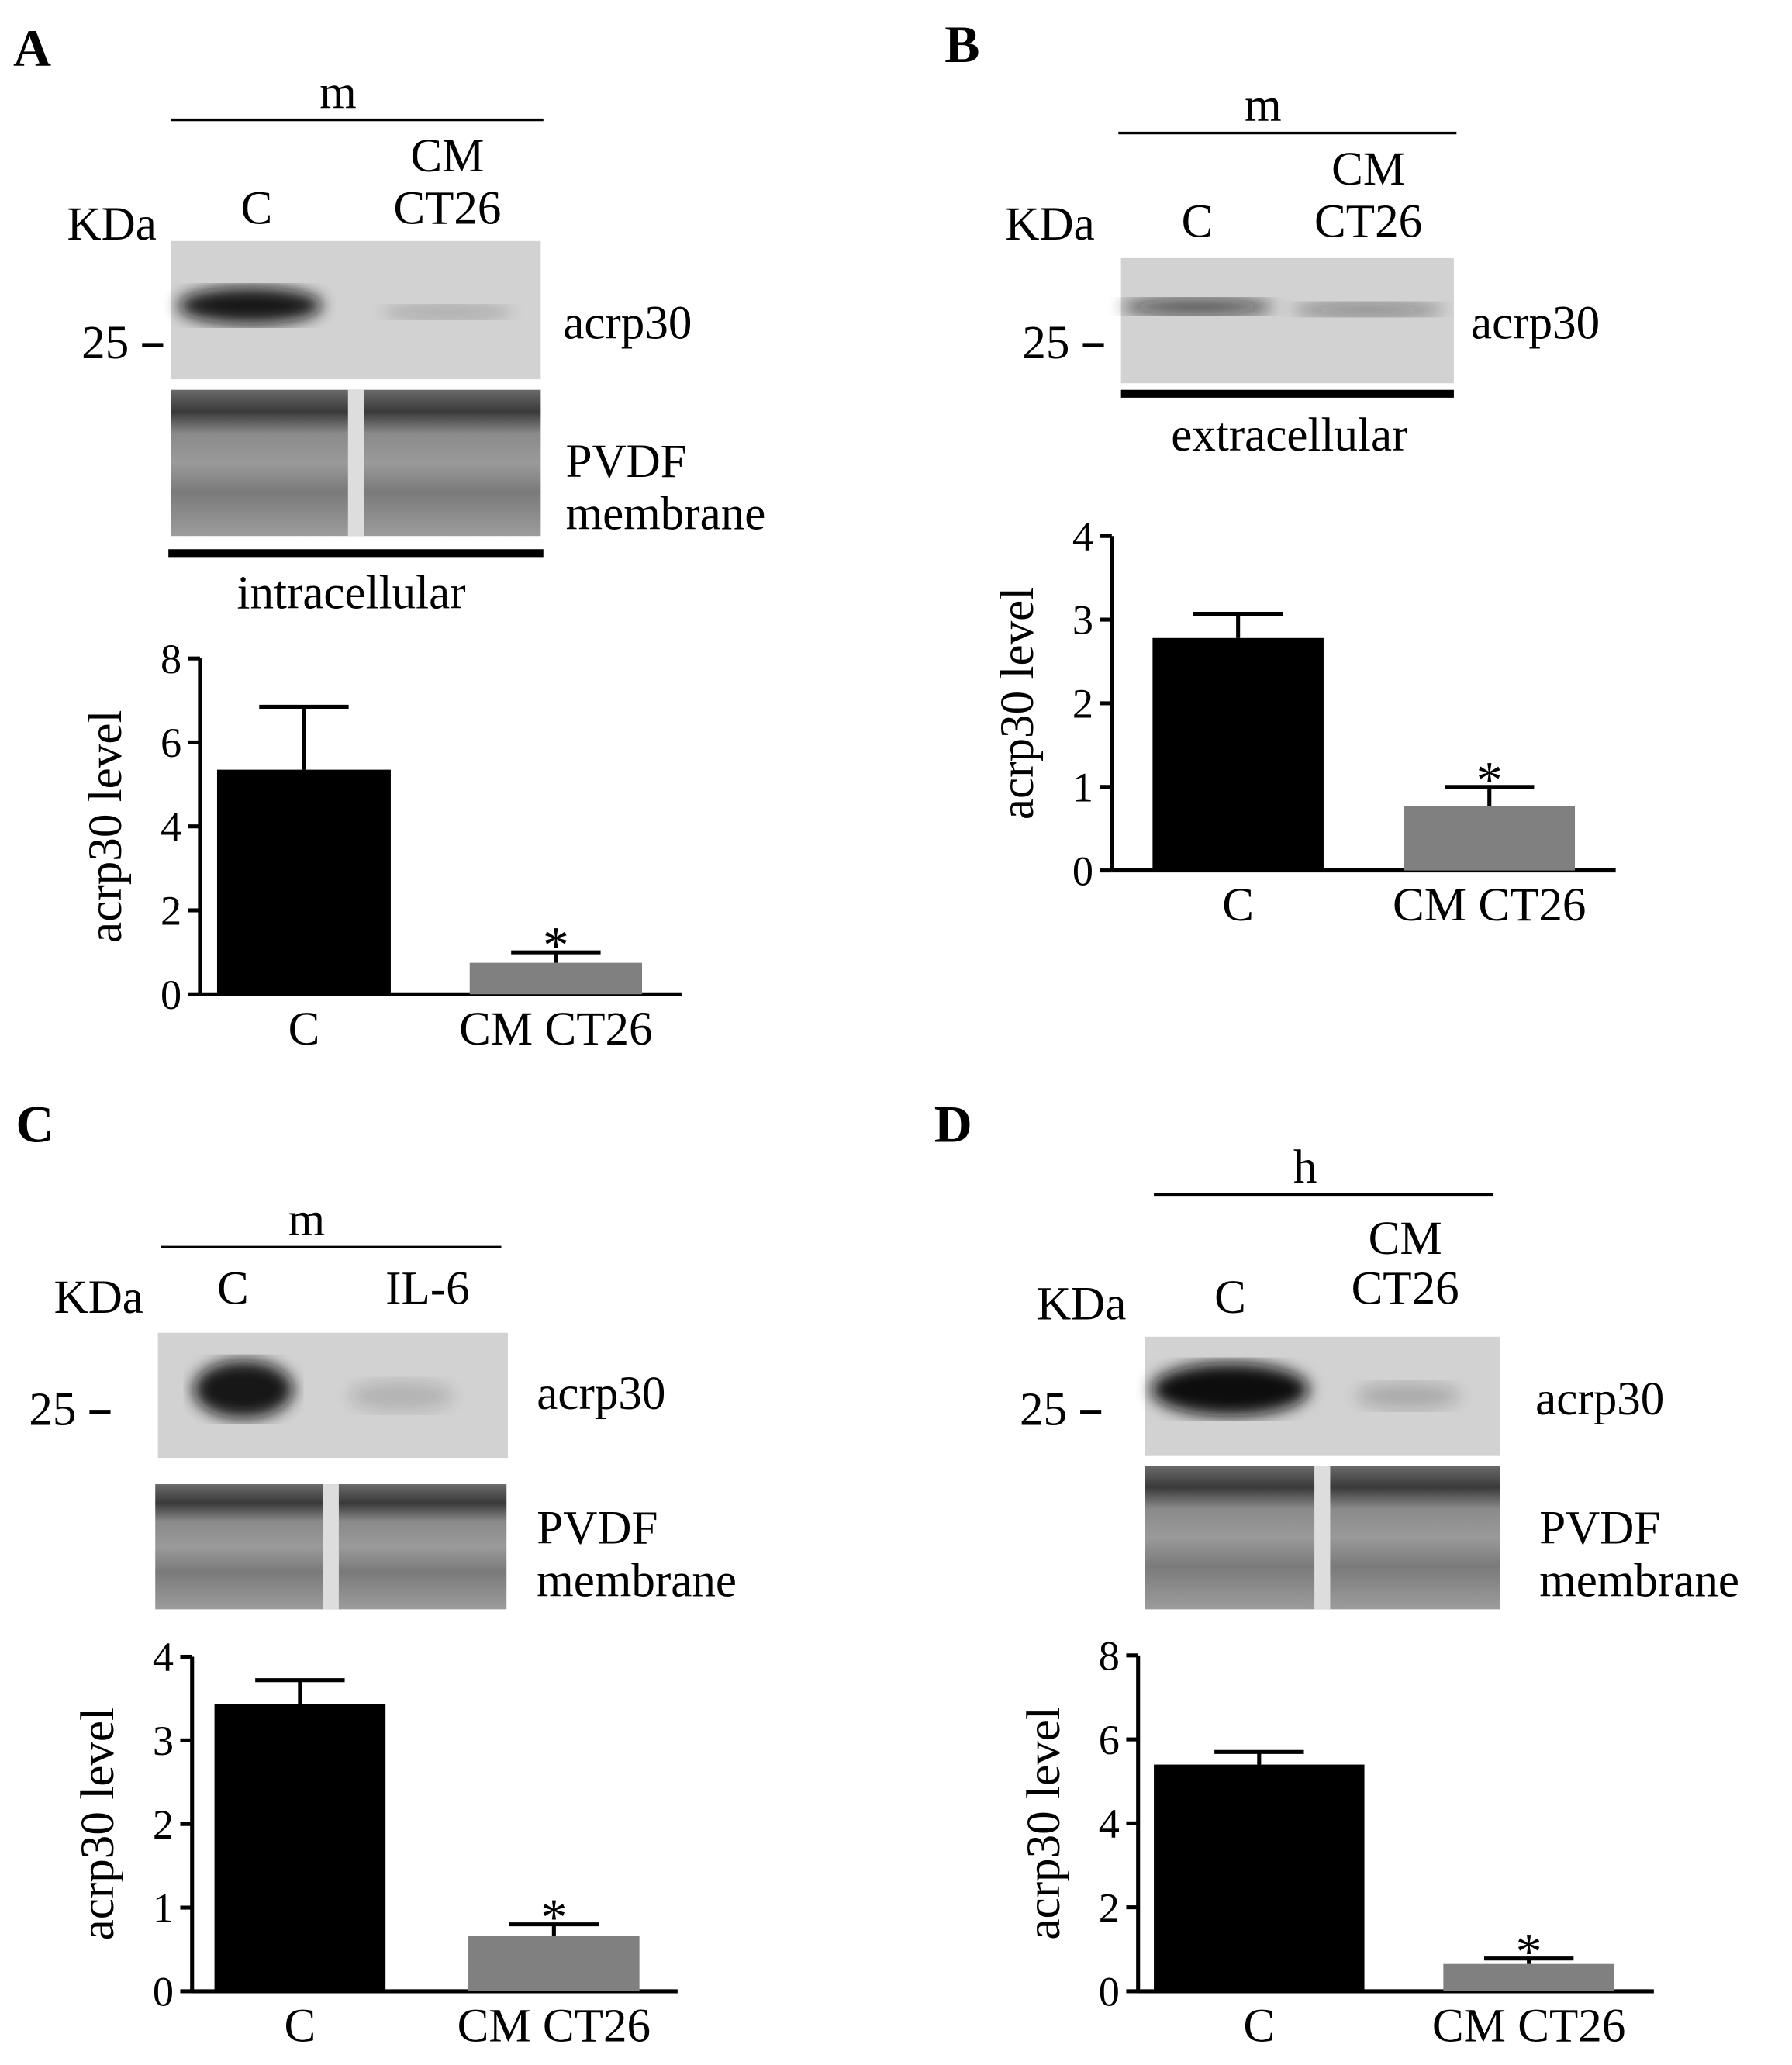 The image size is (1792, 2065). I want to click on panel-letter: B, so click(961, 44).